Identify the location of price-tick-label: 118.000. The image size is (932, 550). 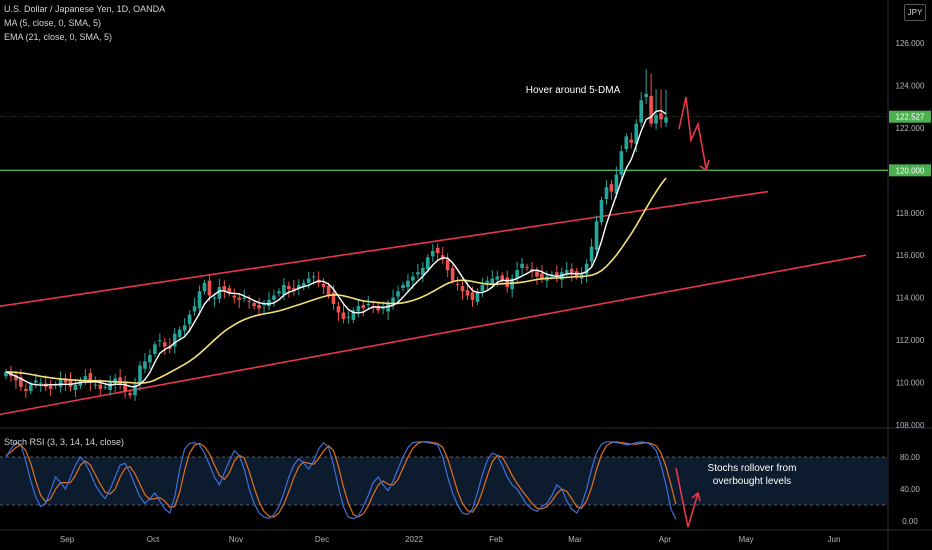
(910, 213).